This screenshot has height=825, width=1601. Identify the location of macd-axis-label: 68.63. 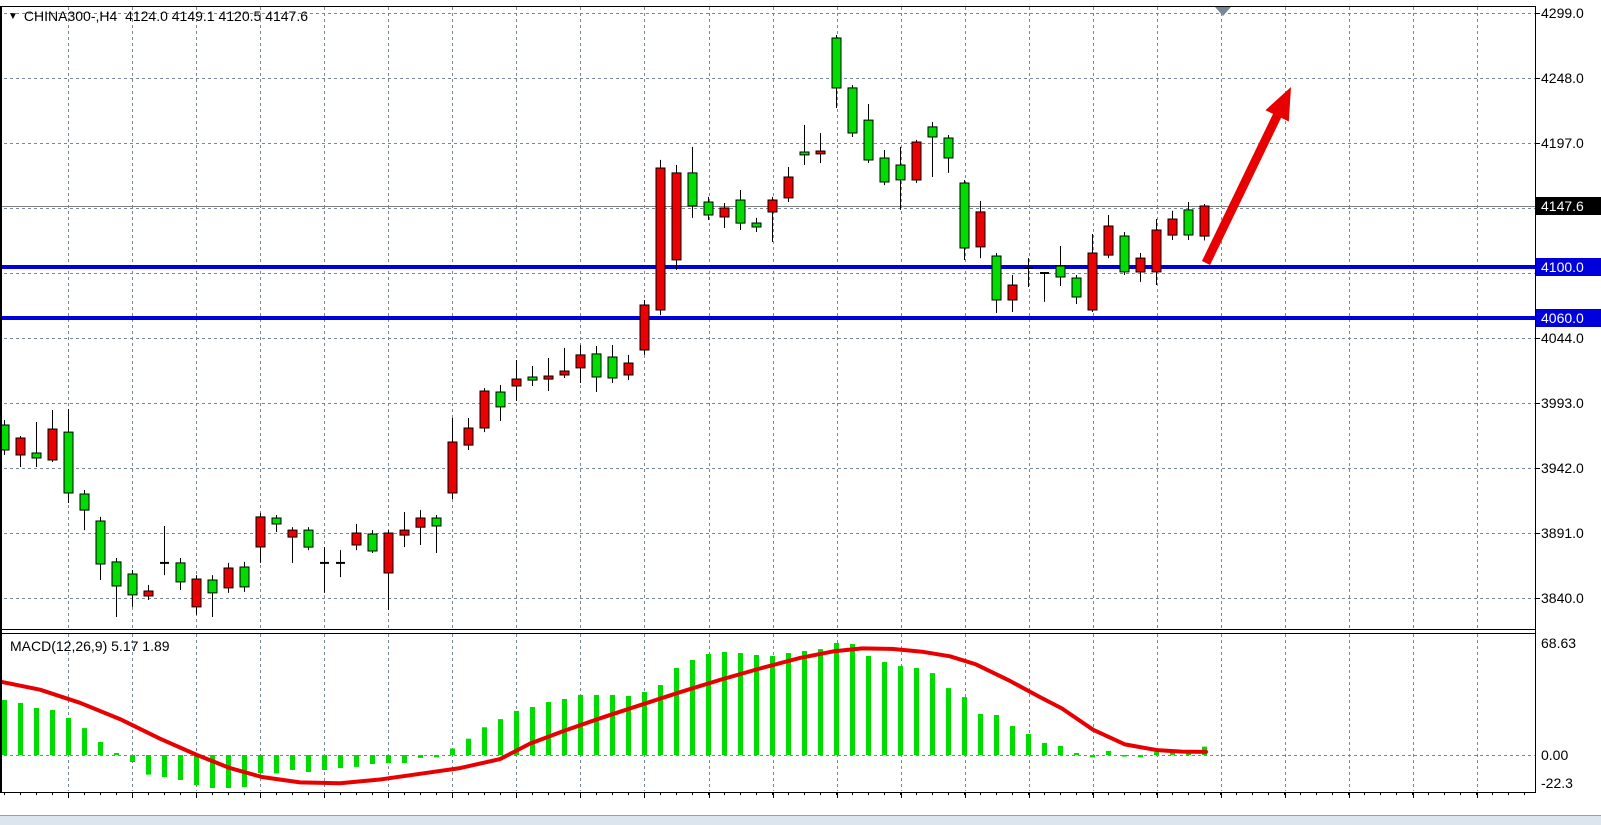
(1559, 643).